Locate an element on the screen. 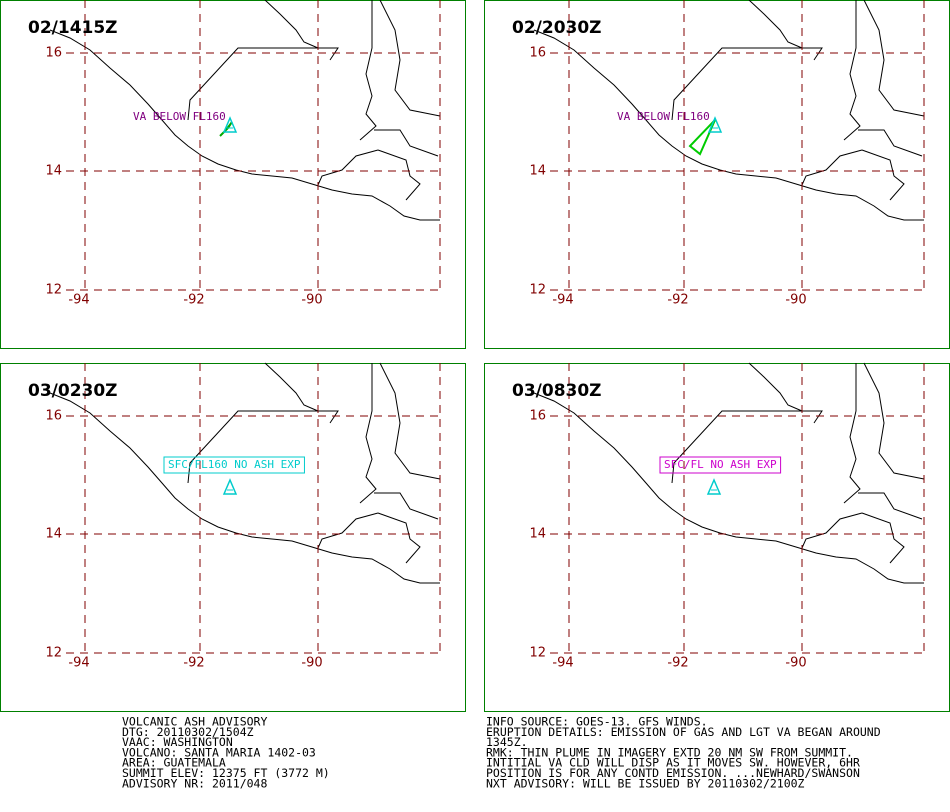  valid-time: 02/2030Z is located at coordinates (557, 28).